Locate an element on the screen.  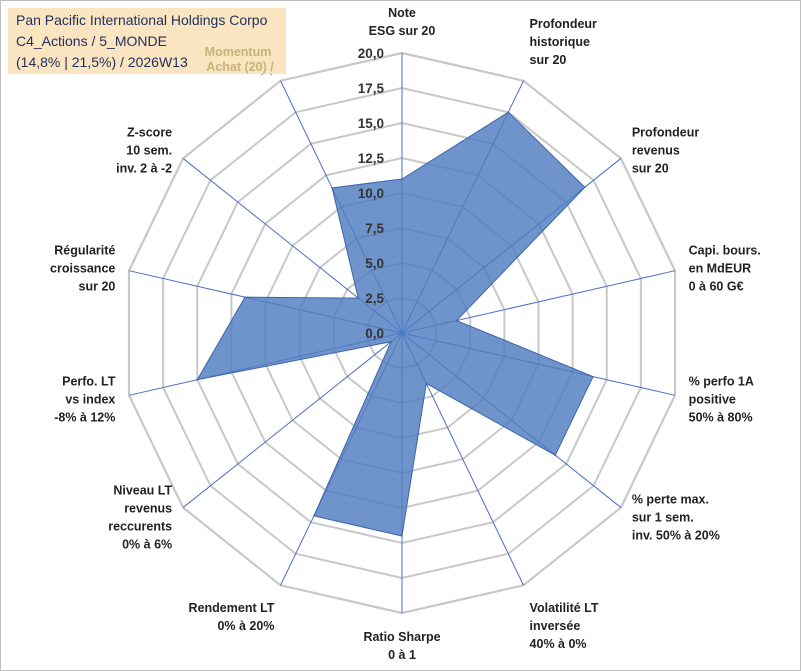
axis-label-line: Ratio Sharpe is located at coordinates (401, 637).